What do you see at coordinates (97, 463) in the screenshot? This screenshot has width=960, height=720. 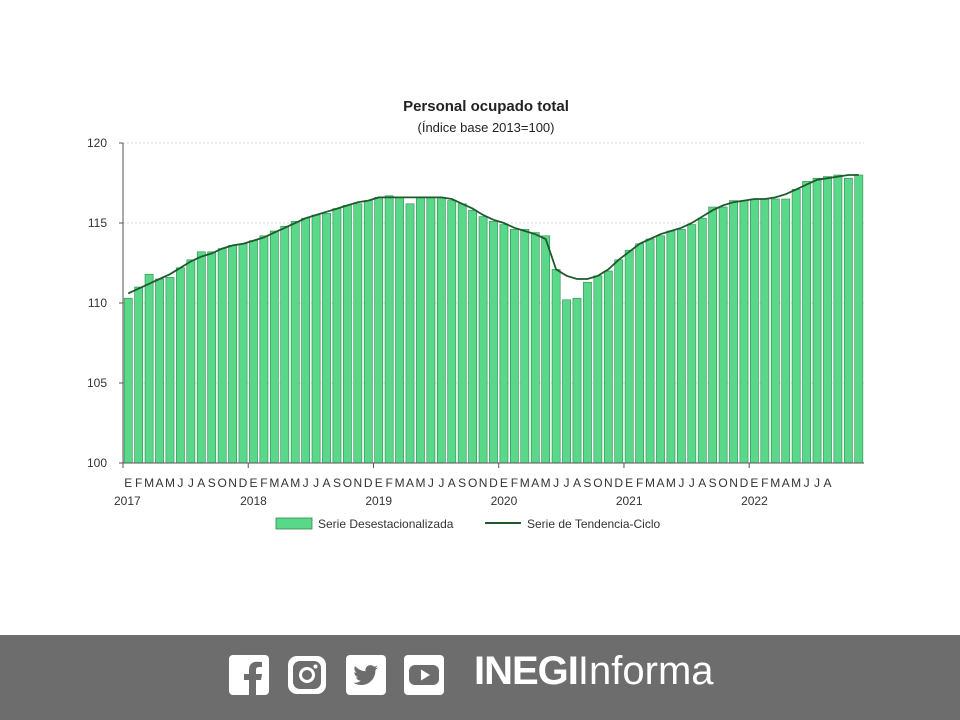 I see `y-tick-label: 100` at bounding box center [97, 463].